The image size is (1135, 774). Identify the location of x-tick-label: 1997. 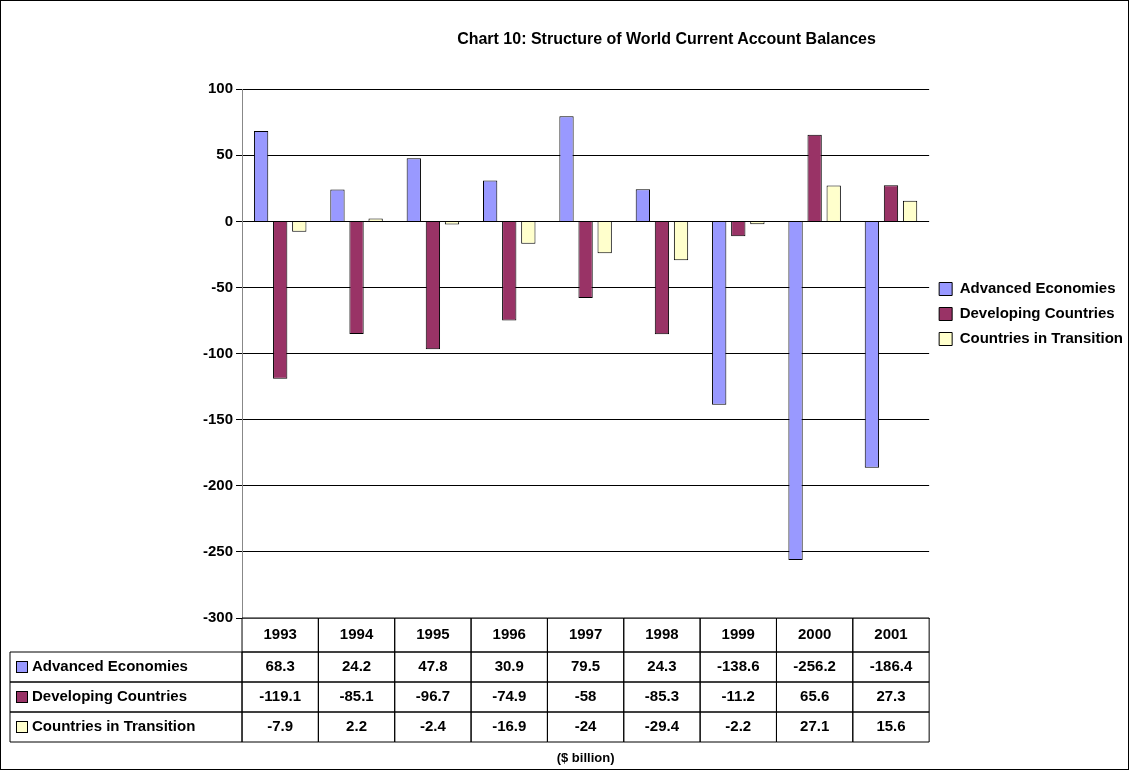
(585, 634).